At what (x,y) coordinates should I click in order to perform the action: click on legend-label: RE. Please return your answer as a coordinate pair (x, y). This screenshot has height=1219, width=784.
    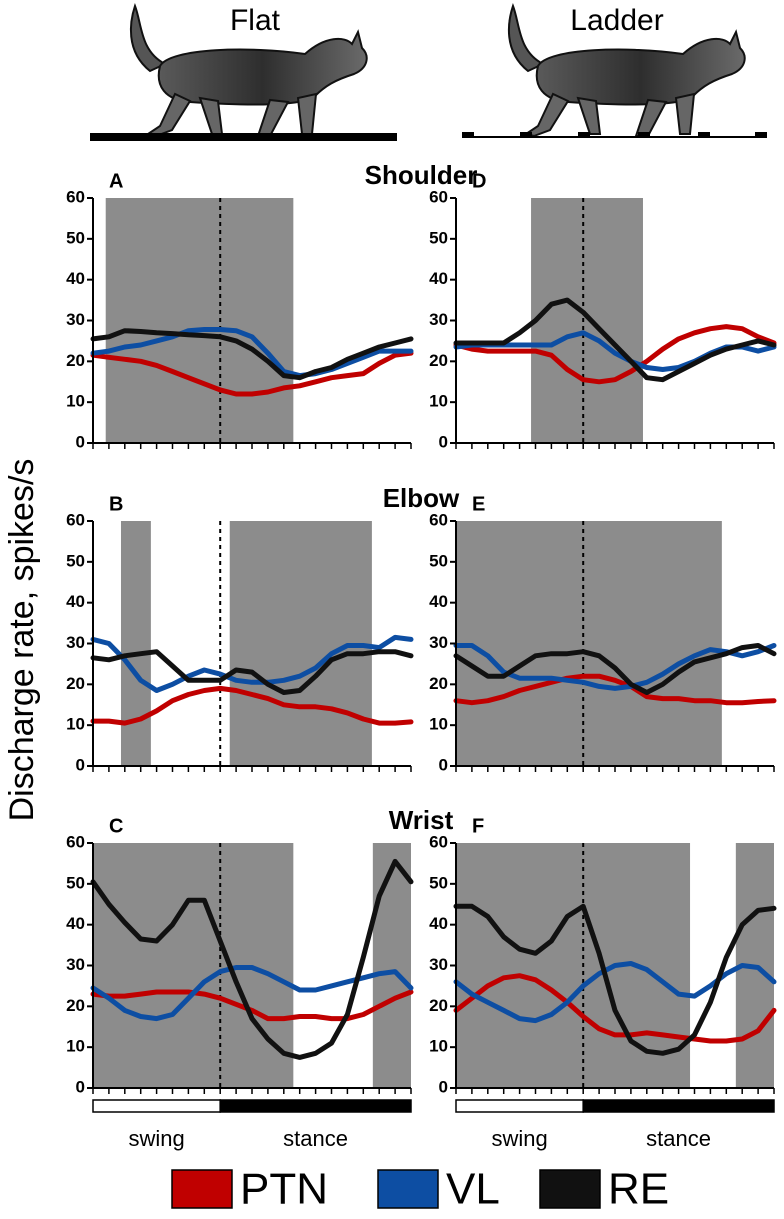
    Looking at the image, I should click on (638, 1189).